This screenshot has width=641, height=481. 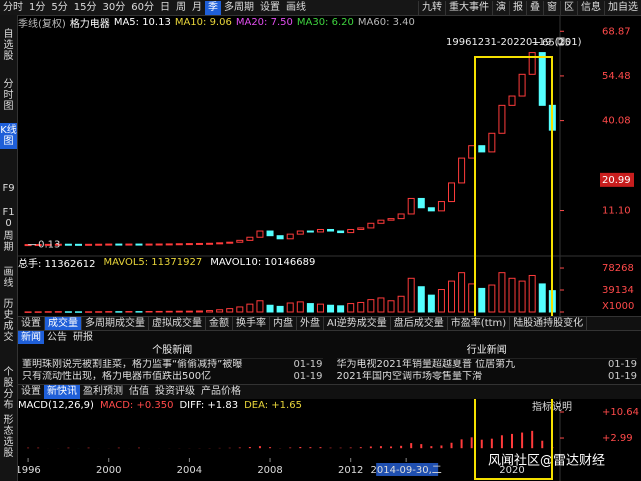 What do you see at coordinates (8, 95) in the screenshot?
I see `side-nav-item: 分时图` at bounding box center [8, 95].